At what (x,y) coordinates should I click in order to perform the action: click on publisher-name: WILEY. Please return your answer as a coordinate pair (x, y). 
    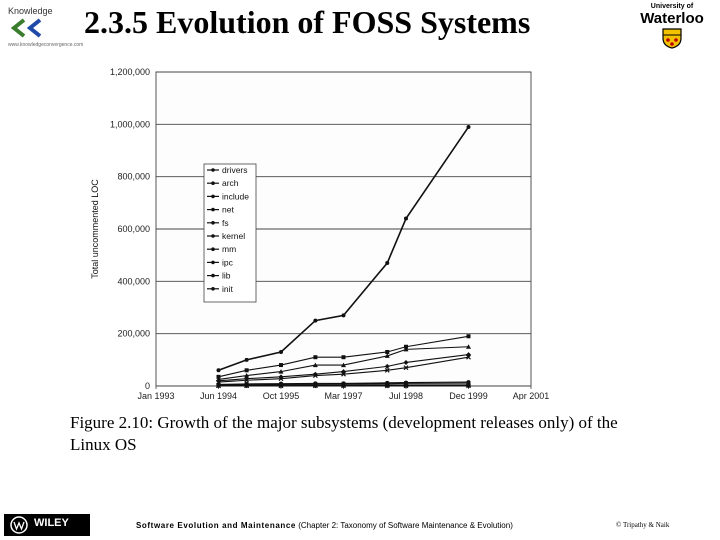
    Looking at the image, I should click on (51, 523).